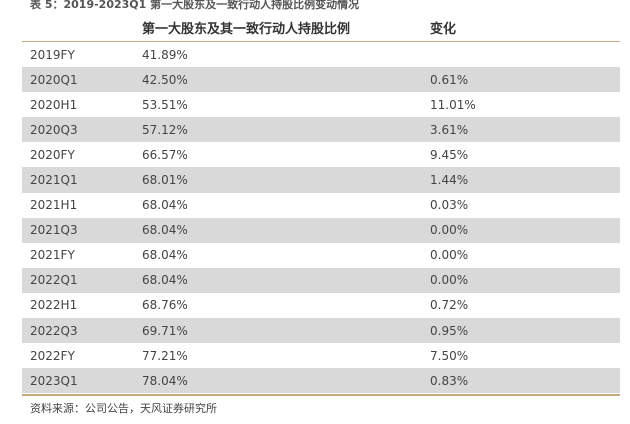 Image resolution: width=630 pixels, height=424 pixels. What do you see at coordinates (54, 230) in the screenshot?
I see `period-cell: 2021Q3` at bounding box center [54, 230].